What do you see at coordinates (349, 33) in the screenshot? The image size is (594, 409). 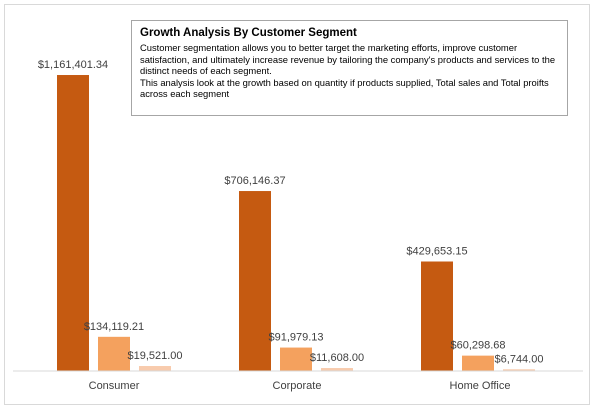 I see `chart-title: Growth Analysis By Customer Segment` at bounding box center [349, 33].